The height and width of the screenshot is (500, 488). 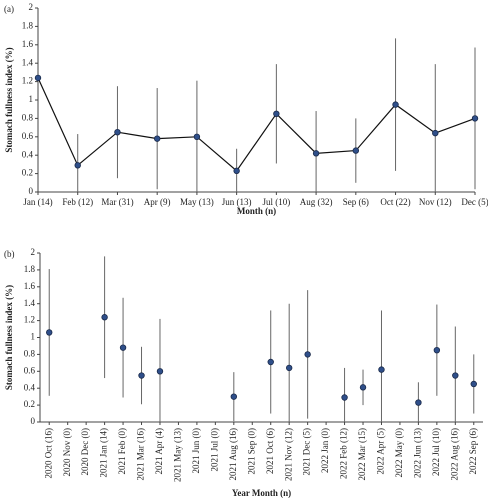 What do you see at coordinates (104, 453) in the screenshot?
I see `x-tick-label: 2021 Jan (14)` at bounding box center [104, 453].